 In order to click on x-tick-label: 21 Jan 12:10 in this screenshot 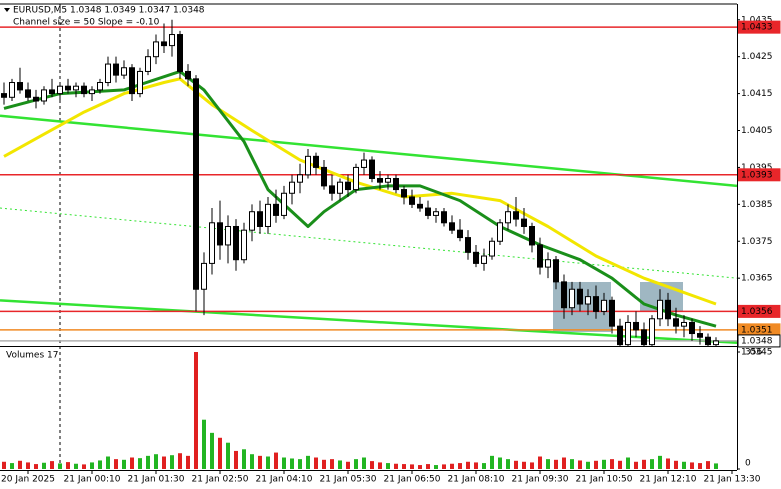, I will do `click(668, 480)`.